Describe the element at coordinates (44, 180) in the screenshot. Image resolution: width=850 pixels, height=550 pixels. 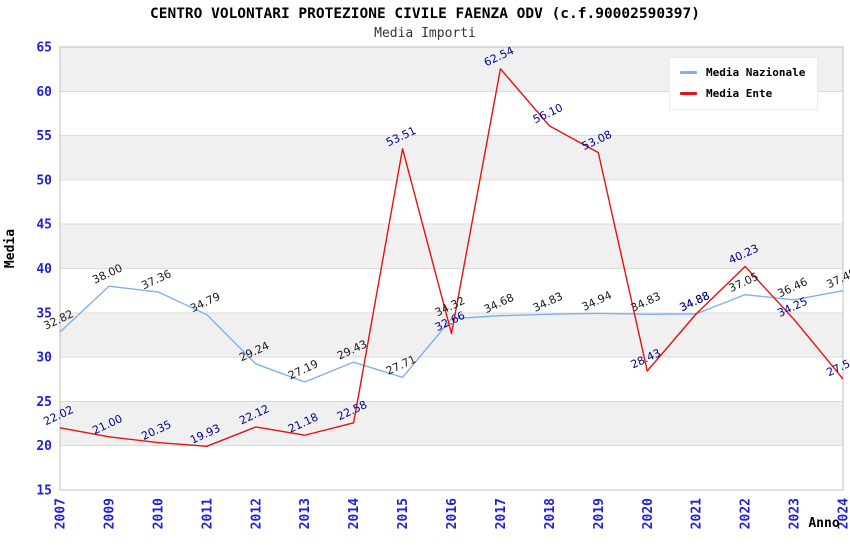
I see `svg-text: 50` at that location.